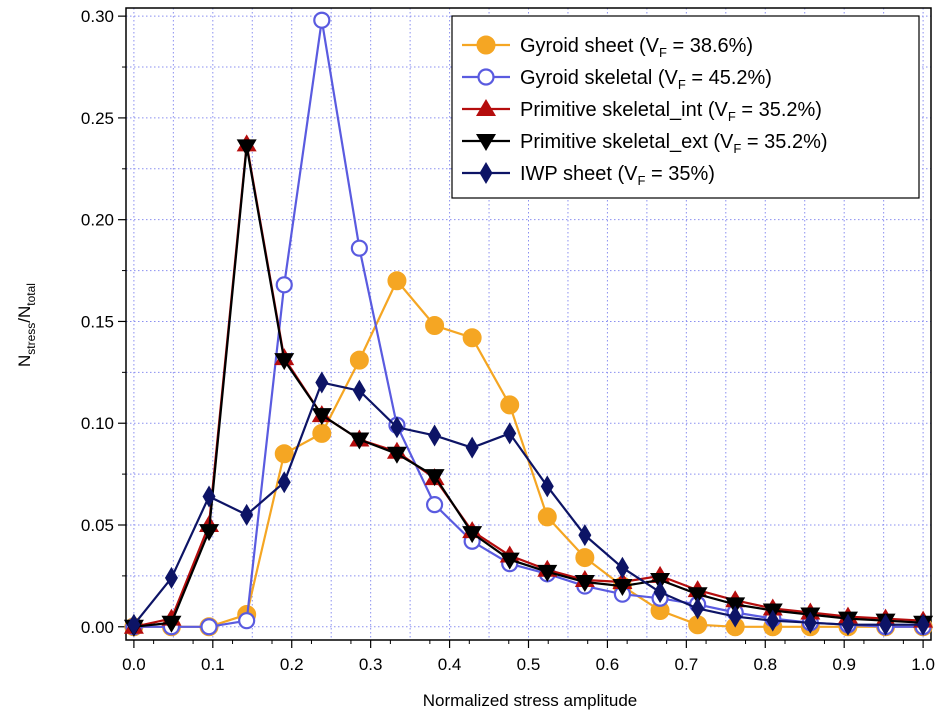 Image resolution: width=936 pixels, height=715 pixels. What do you see at coordinates (24, 361) in the screenshot?
I see `y-label-main: N` at bounding box center [24, 361].